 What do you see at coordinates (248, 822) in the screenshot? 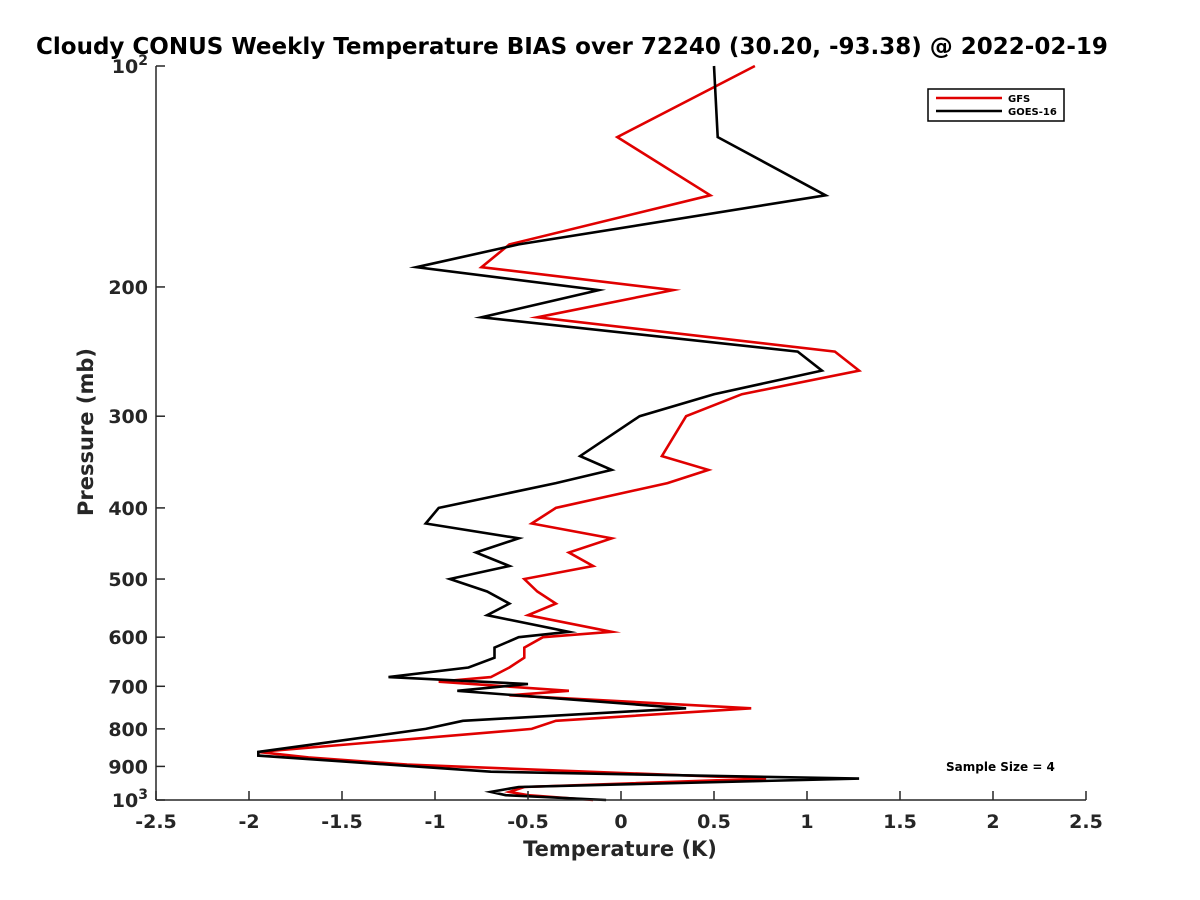
I see `x-tick-label: -2` at bounding box center [248, 822].